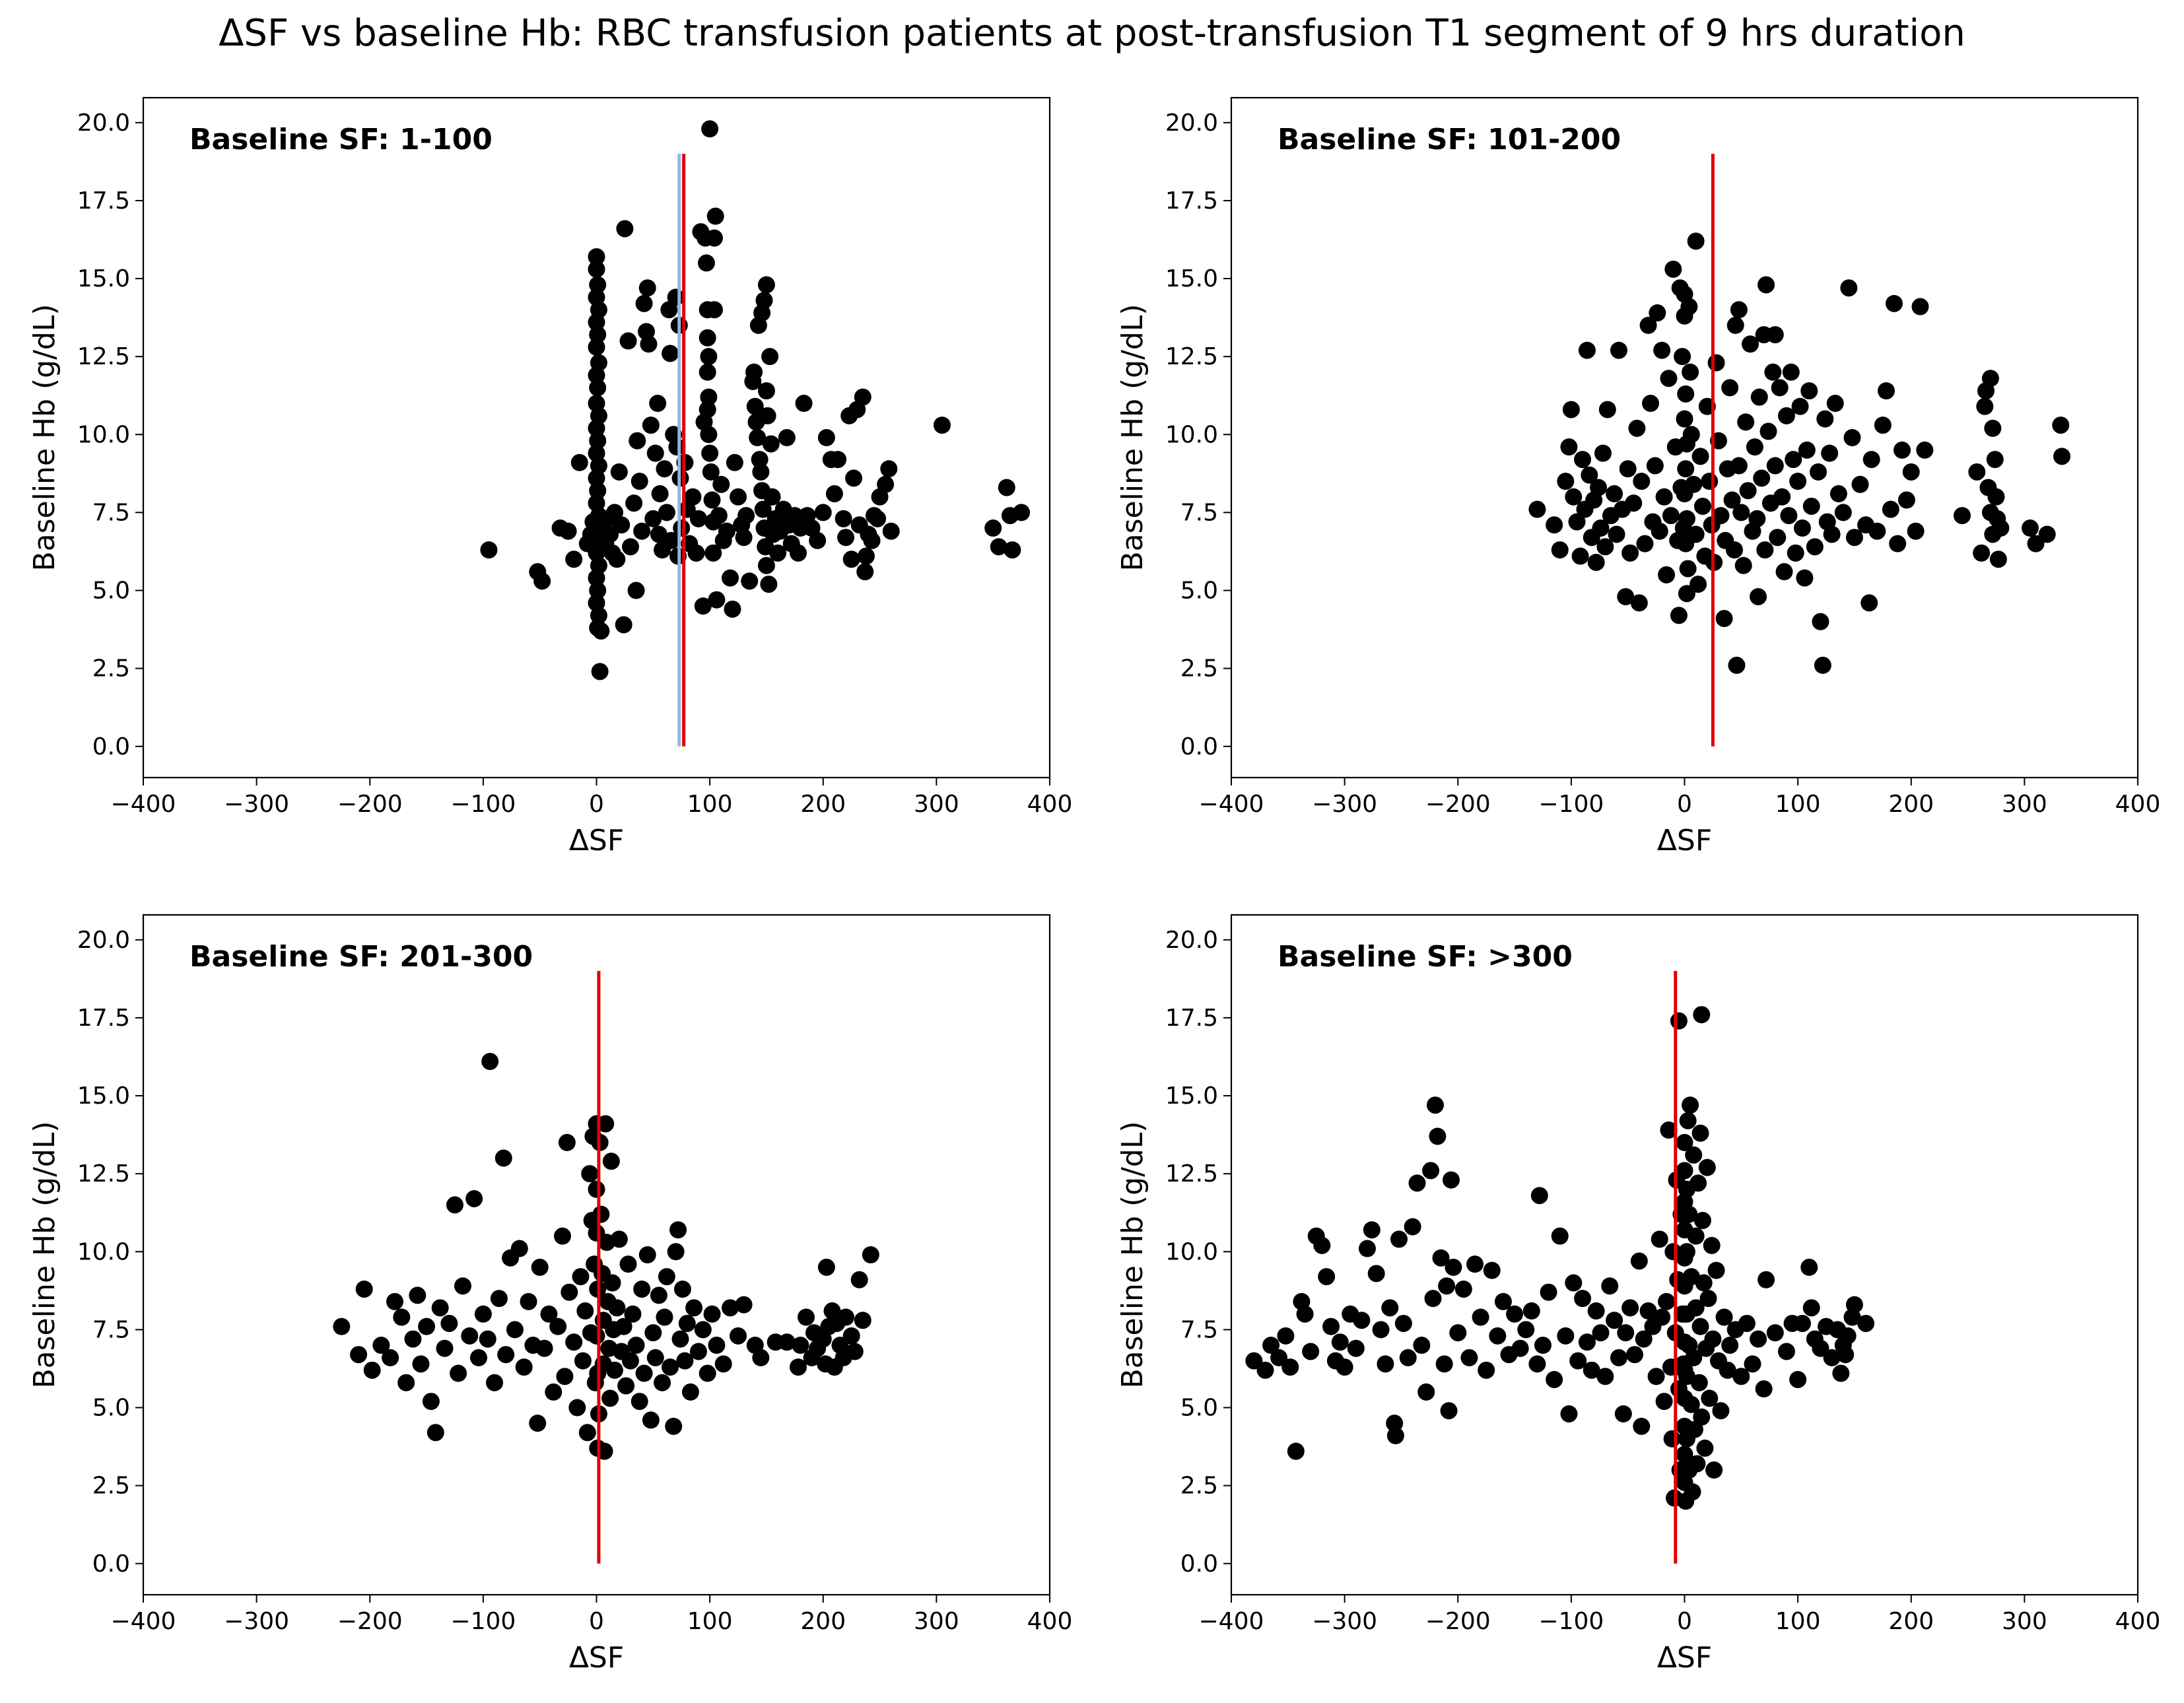 This screenshot has height=1703, width=2184. What do you see at coordinates (111, 1486) in the screenshot?
I see `y-tick-label: 2.5` at bounding box center [111, 1486].